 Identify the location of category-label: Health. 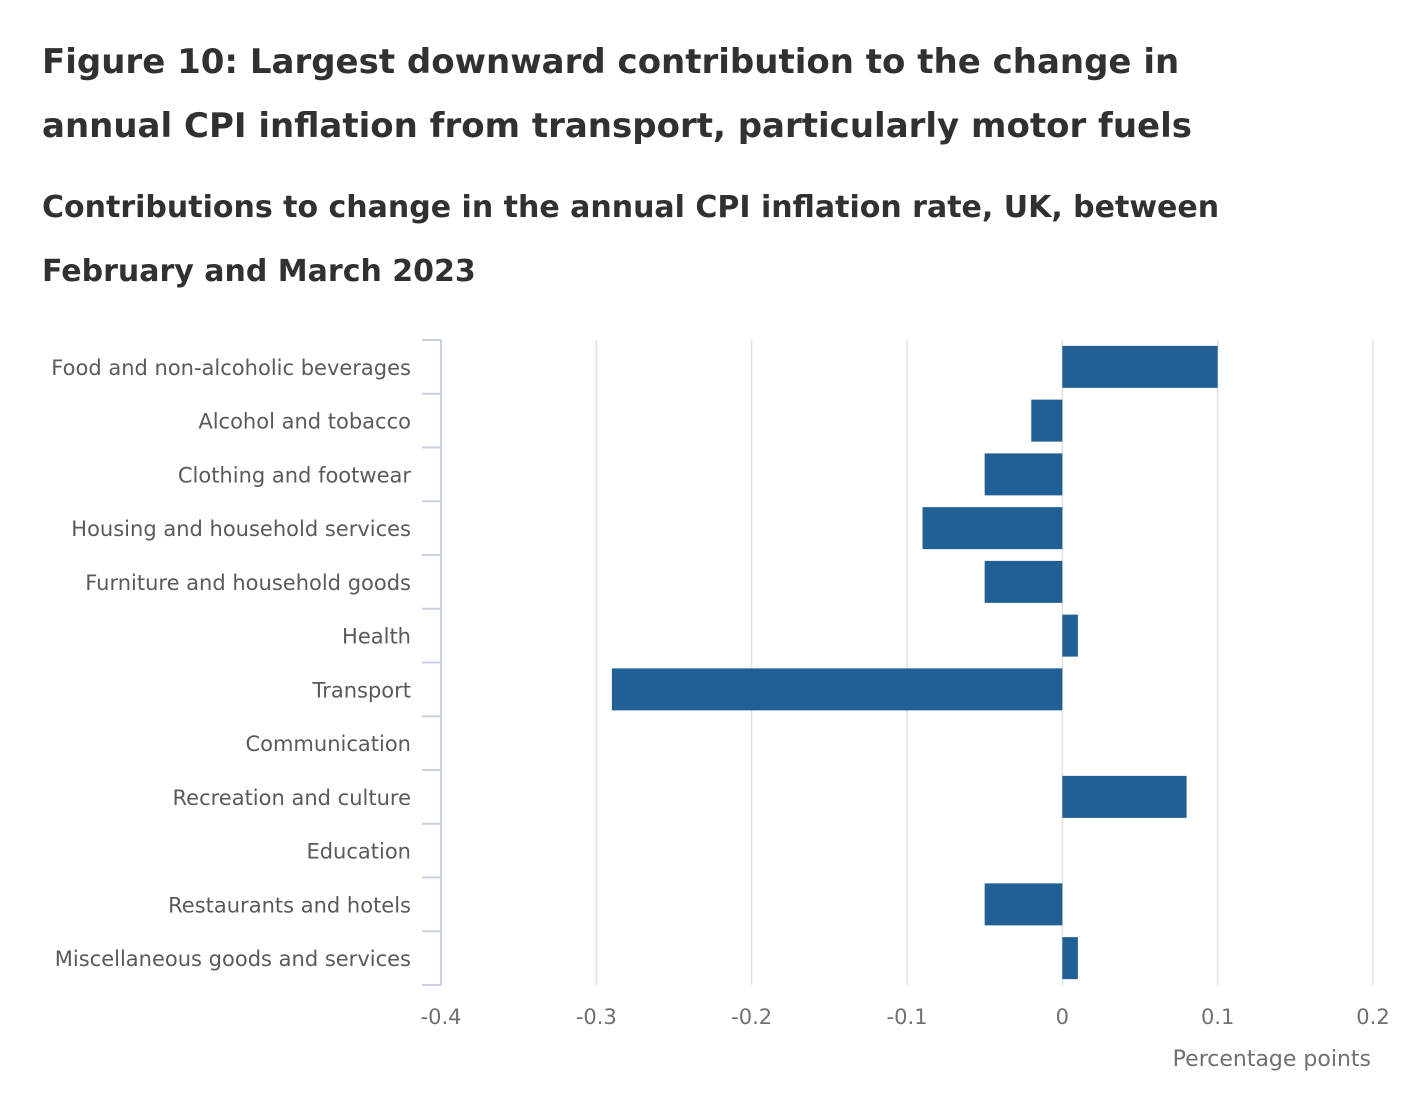
(376, 637).